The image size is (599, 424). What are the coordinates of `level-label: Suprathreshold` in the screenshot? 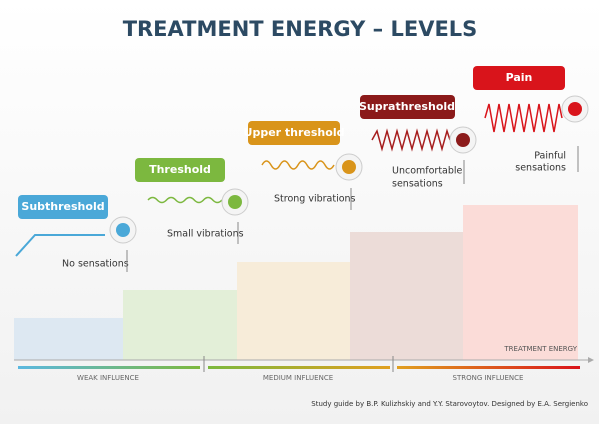 It's located at (407, 106).